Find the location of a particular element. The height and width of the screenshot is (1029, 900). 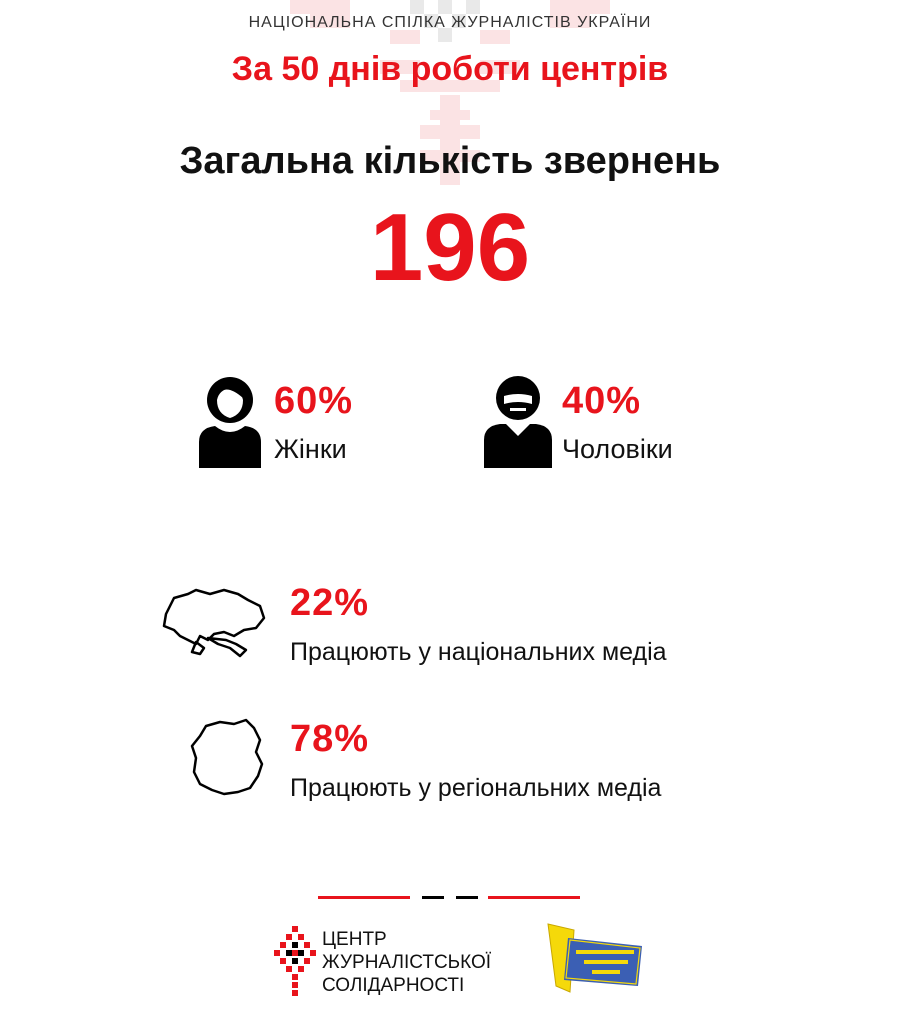

center-solidarity-name: ЦЕНТР ЖУРНАЛІСТСЬКОЇ СОЛІДАРНОСТІ is located at coordinates (406, 962).